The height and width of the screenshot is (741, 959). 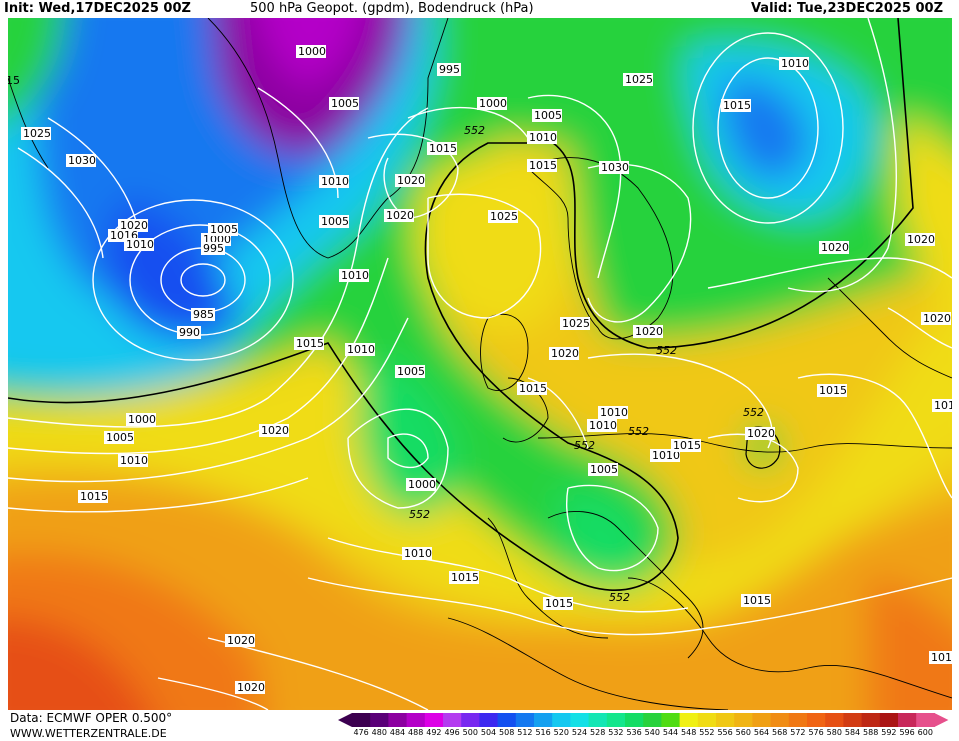 I want to click on legend-tick-label: 580, so click(x=834, y=732).